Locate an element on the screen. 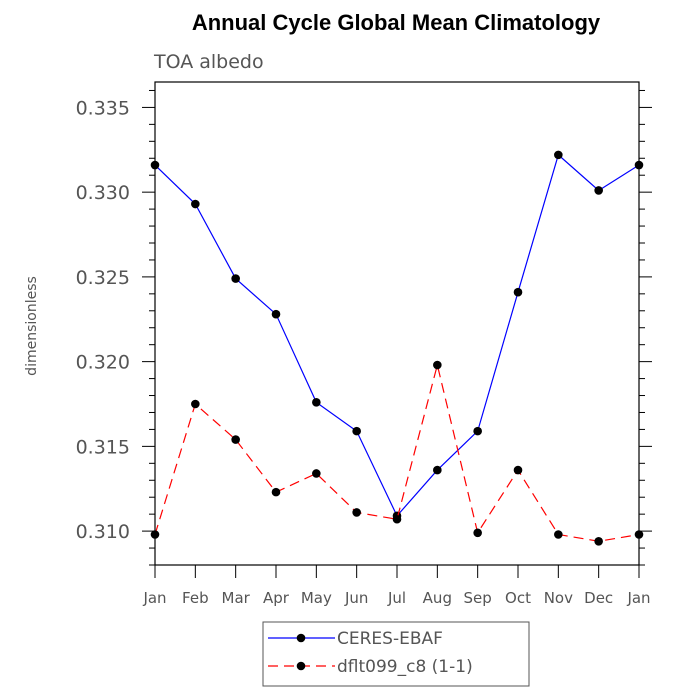 The image size is (700, 700). y-tick-label: 0.325 is located at coordinates (103, 278).